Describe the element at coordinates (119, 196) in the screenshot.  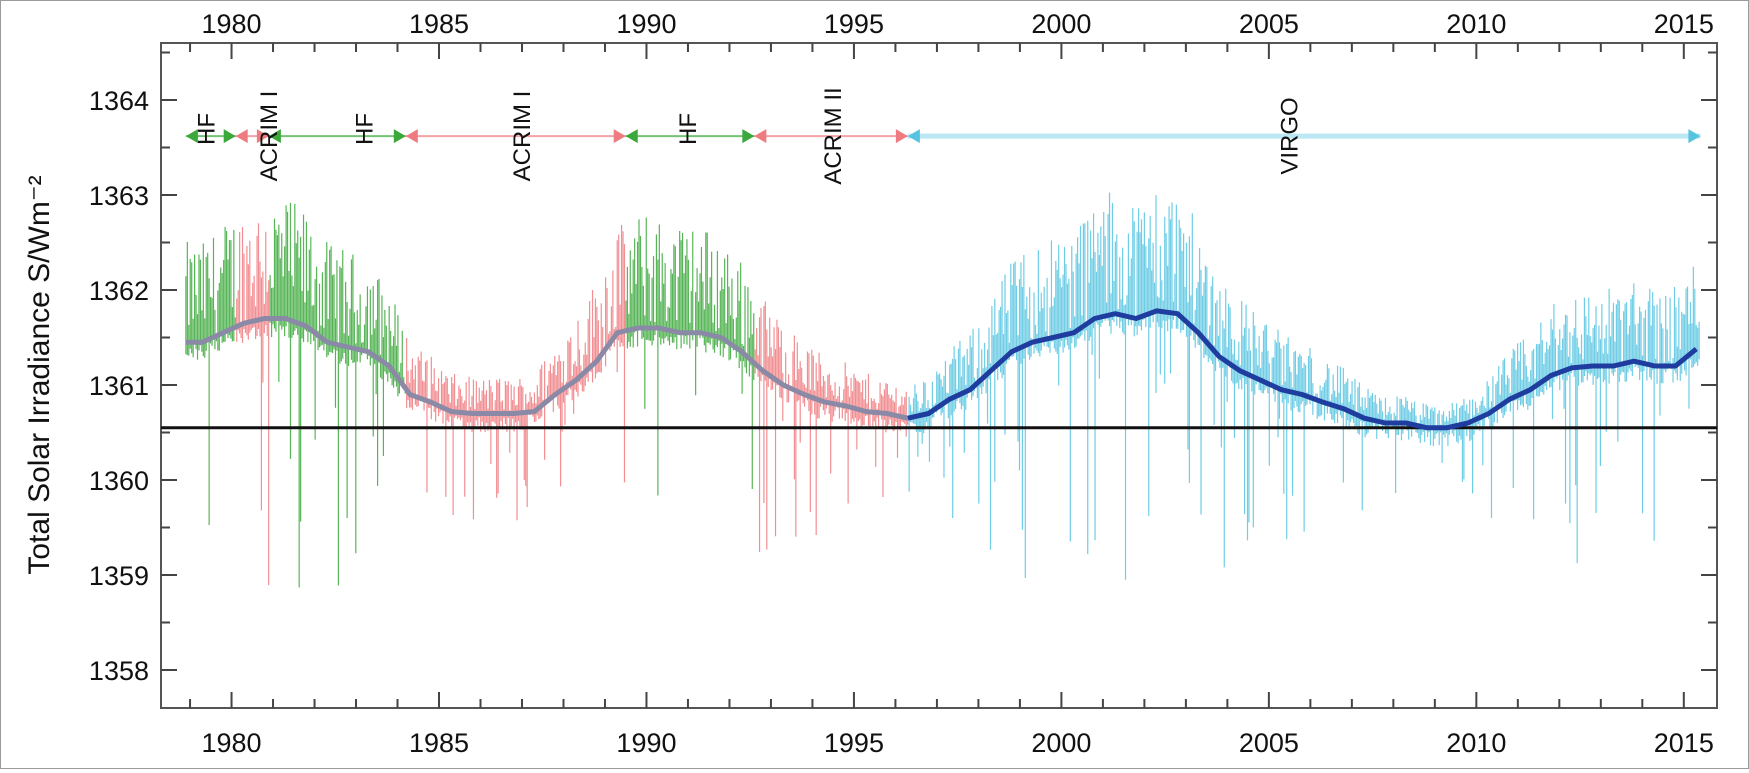
I see `y-tick-label: 1363` at that location.